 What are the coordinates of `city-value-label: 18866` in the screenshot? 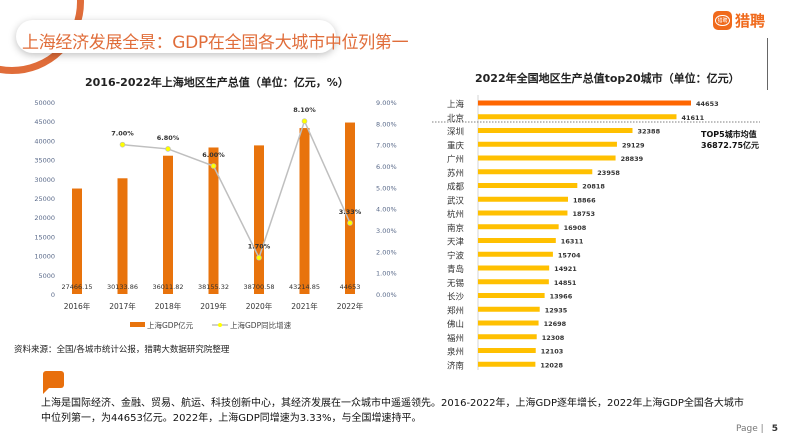 It's located at (584, 200).